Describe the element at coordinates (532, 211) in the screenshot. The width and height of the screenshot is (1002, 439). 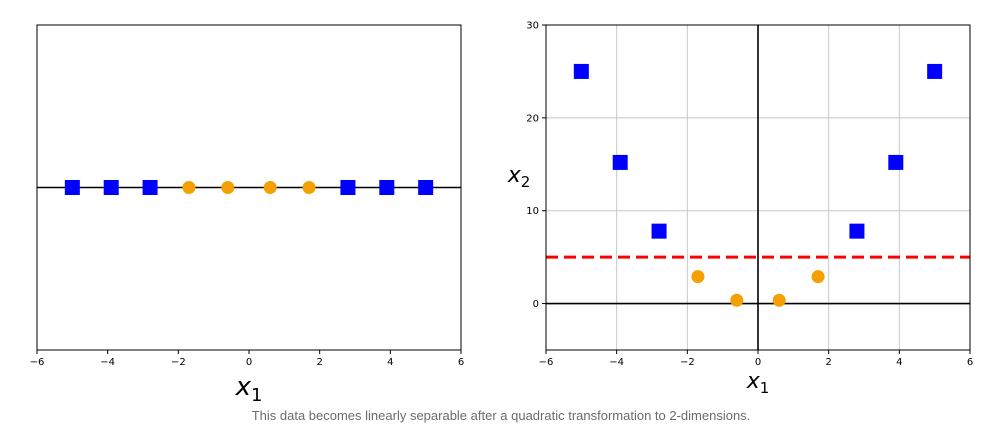
I see `y-tick-label: 10` at that location.